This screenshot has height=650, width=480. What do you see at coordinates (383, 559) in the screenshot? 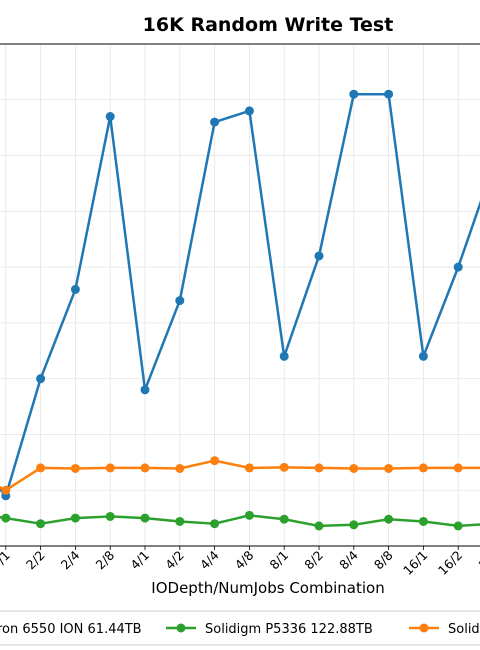
I see `x-tick-label: 8/8` at bounding box center [383, 559].